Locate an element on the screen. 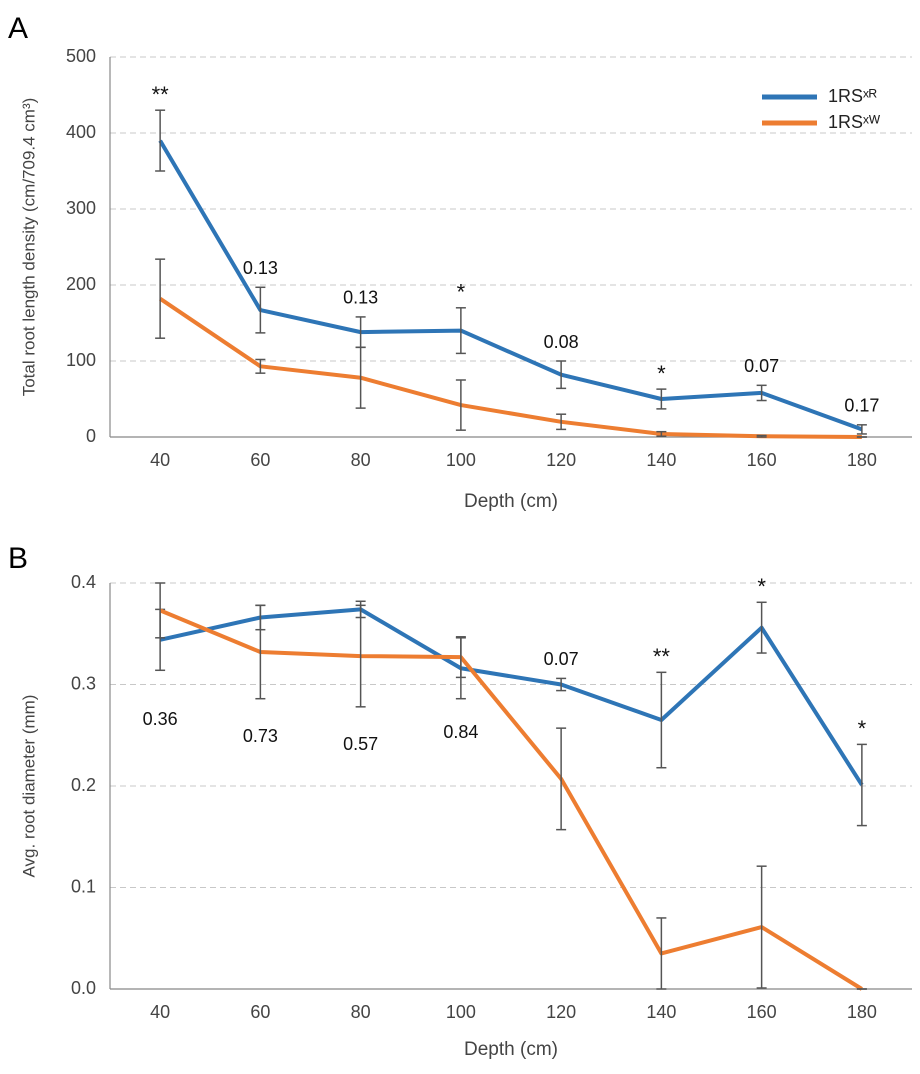 The image size is (920, 1074). annotation: 0.84 is located at coordinates (460, 732).